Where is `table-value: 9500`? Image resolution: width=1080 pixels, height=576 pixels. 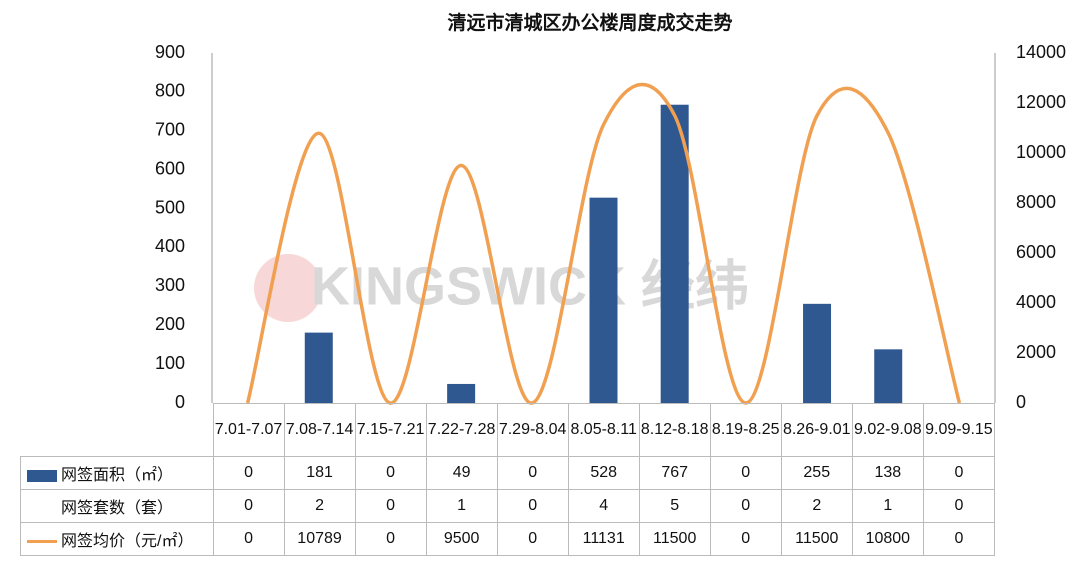
table-value: 9500 is located at coordinates (461, 539).